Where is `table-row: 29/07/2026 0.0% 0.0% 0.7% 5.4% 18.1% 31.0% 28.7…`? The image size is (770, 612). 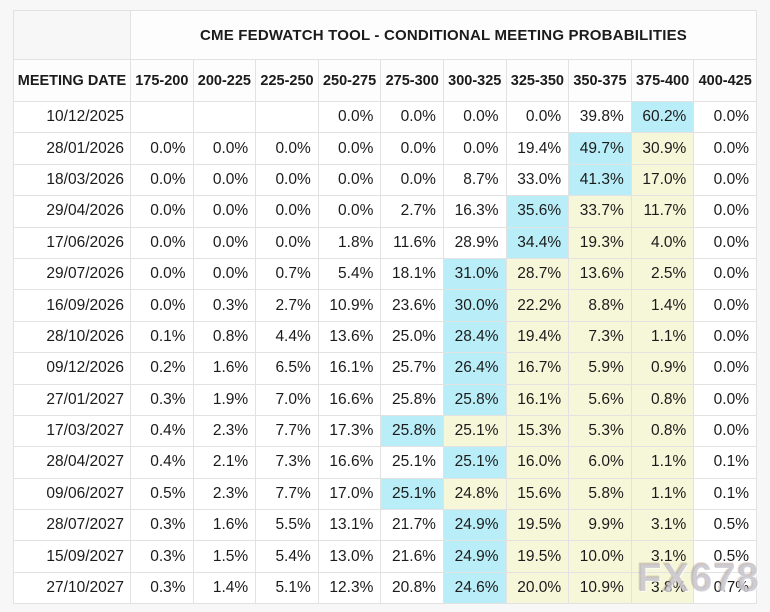 table-row: 29/07/2026 0.0% 0.0% 0.7% 5.4% 18.1% 31.0% 28.7… is located at coordinates (385, 274).